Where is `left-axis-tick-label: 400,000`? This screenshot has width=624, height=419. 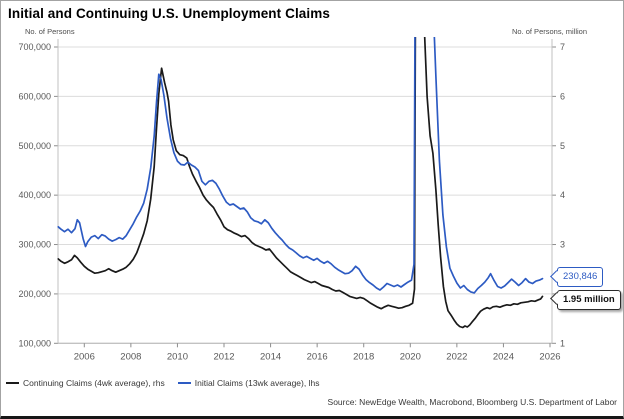
left-axis-tick-label: 400,000 is located at coordinates (34, 195).